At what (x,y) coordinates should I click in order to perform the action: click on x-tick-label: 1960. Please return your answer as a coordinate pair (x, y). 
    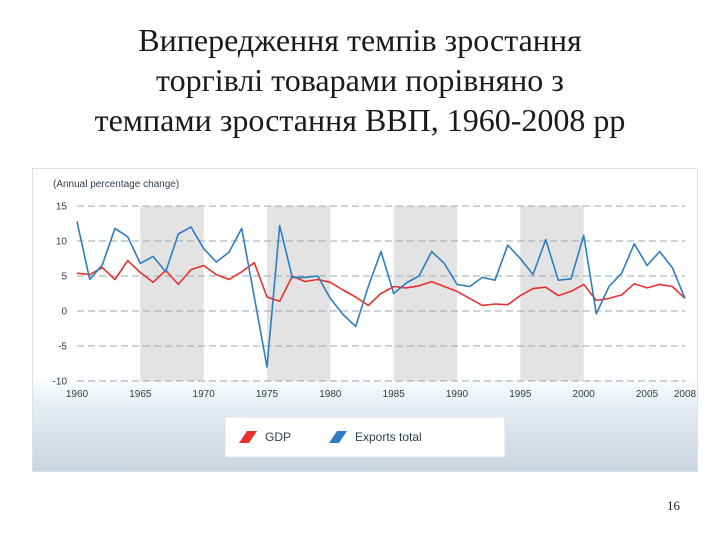
    Looking at the image, I should click on (77, 394).